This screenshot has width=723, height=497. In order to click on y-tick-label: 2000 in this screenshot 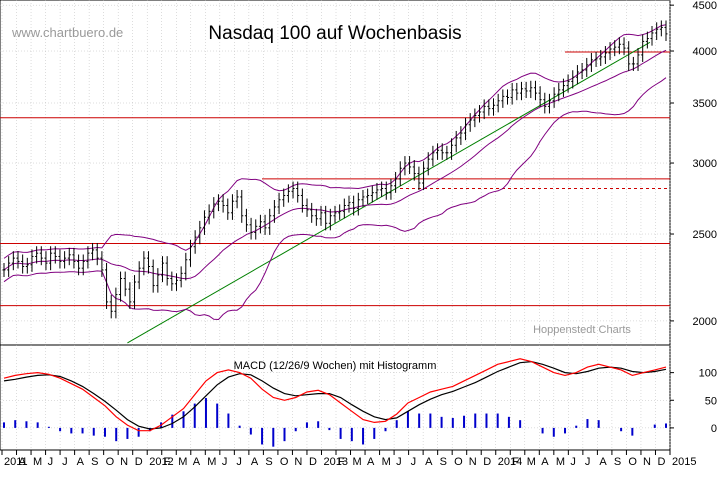, I will do `click(705, 322)`.